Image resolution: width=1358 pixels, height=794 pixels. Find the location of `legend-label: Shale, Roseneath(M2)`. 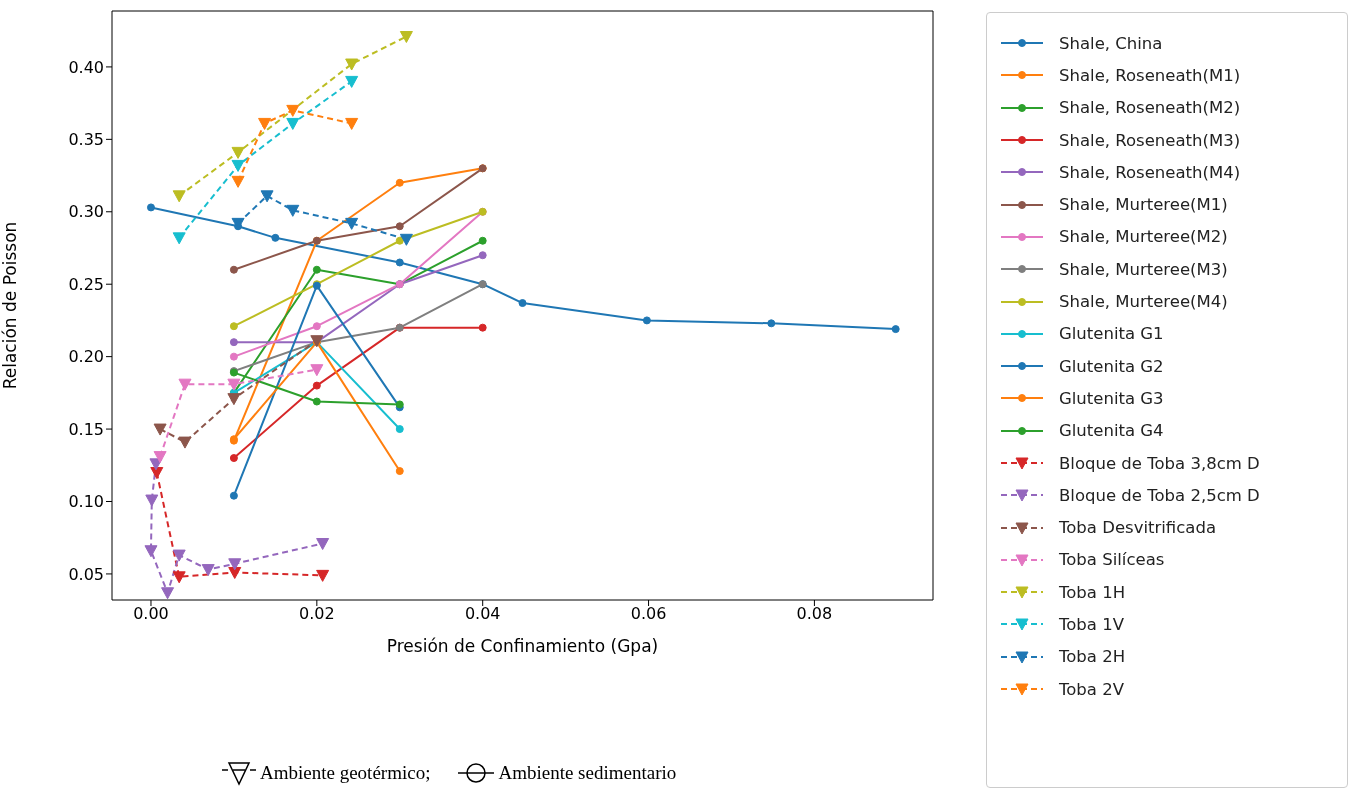

legend-label: Shale, Roseneath(M2) is located at coordinates (1150, 108).